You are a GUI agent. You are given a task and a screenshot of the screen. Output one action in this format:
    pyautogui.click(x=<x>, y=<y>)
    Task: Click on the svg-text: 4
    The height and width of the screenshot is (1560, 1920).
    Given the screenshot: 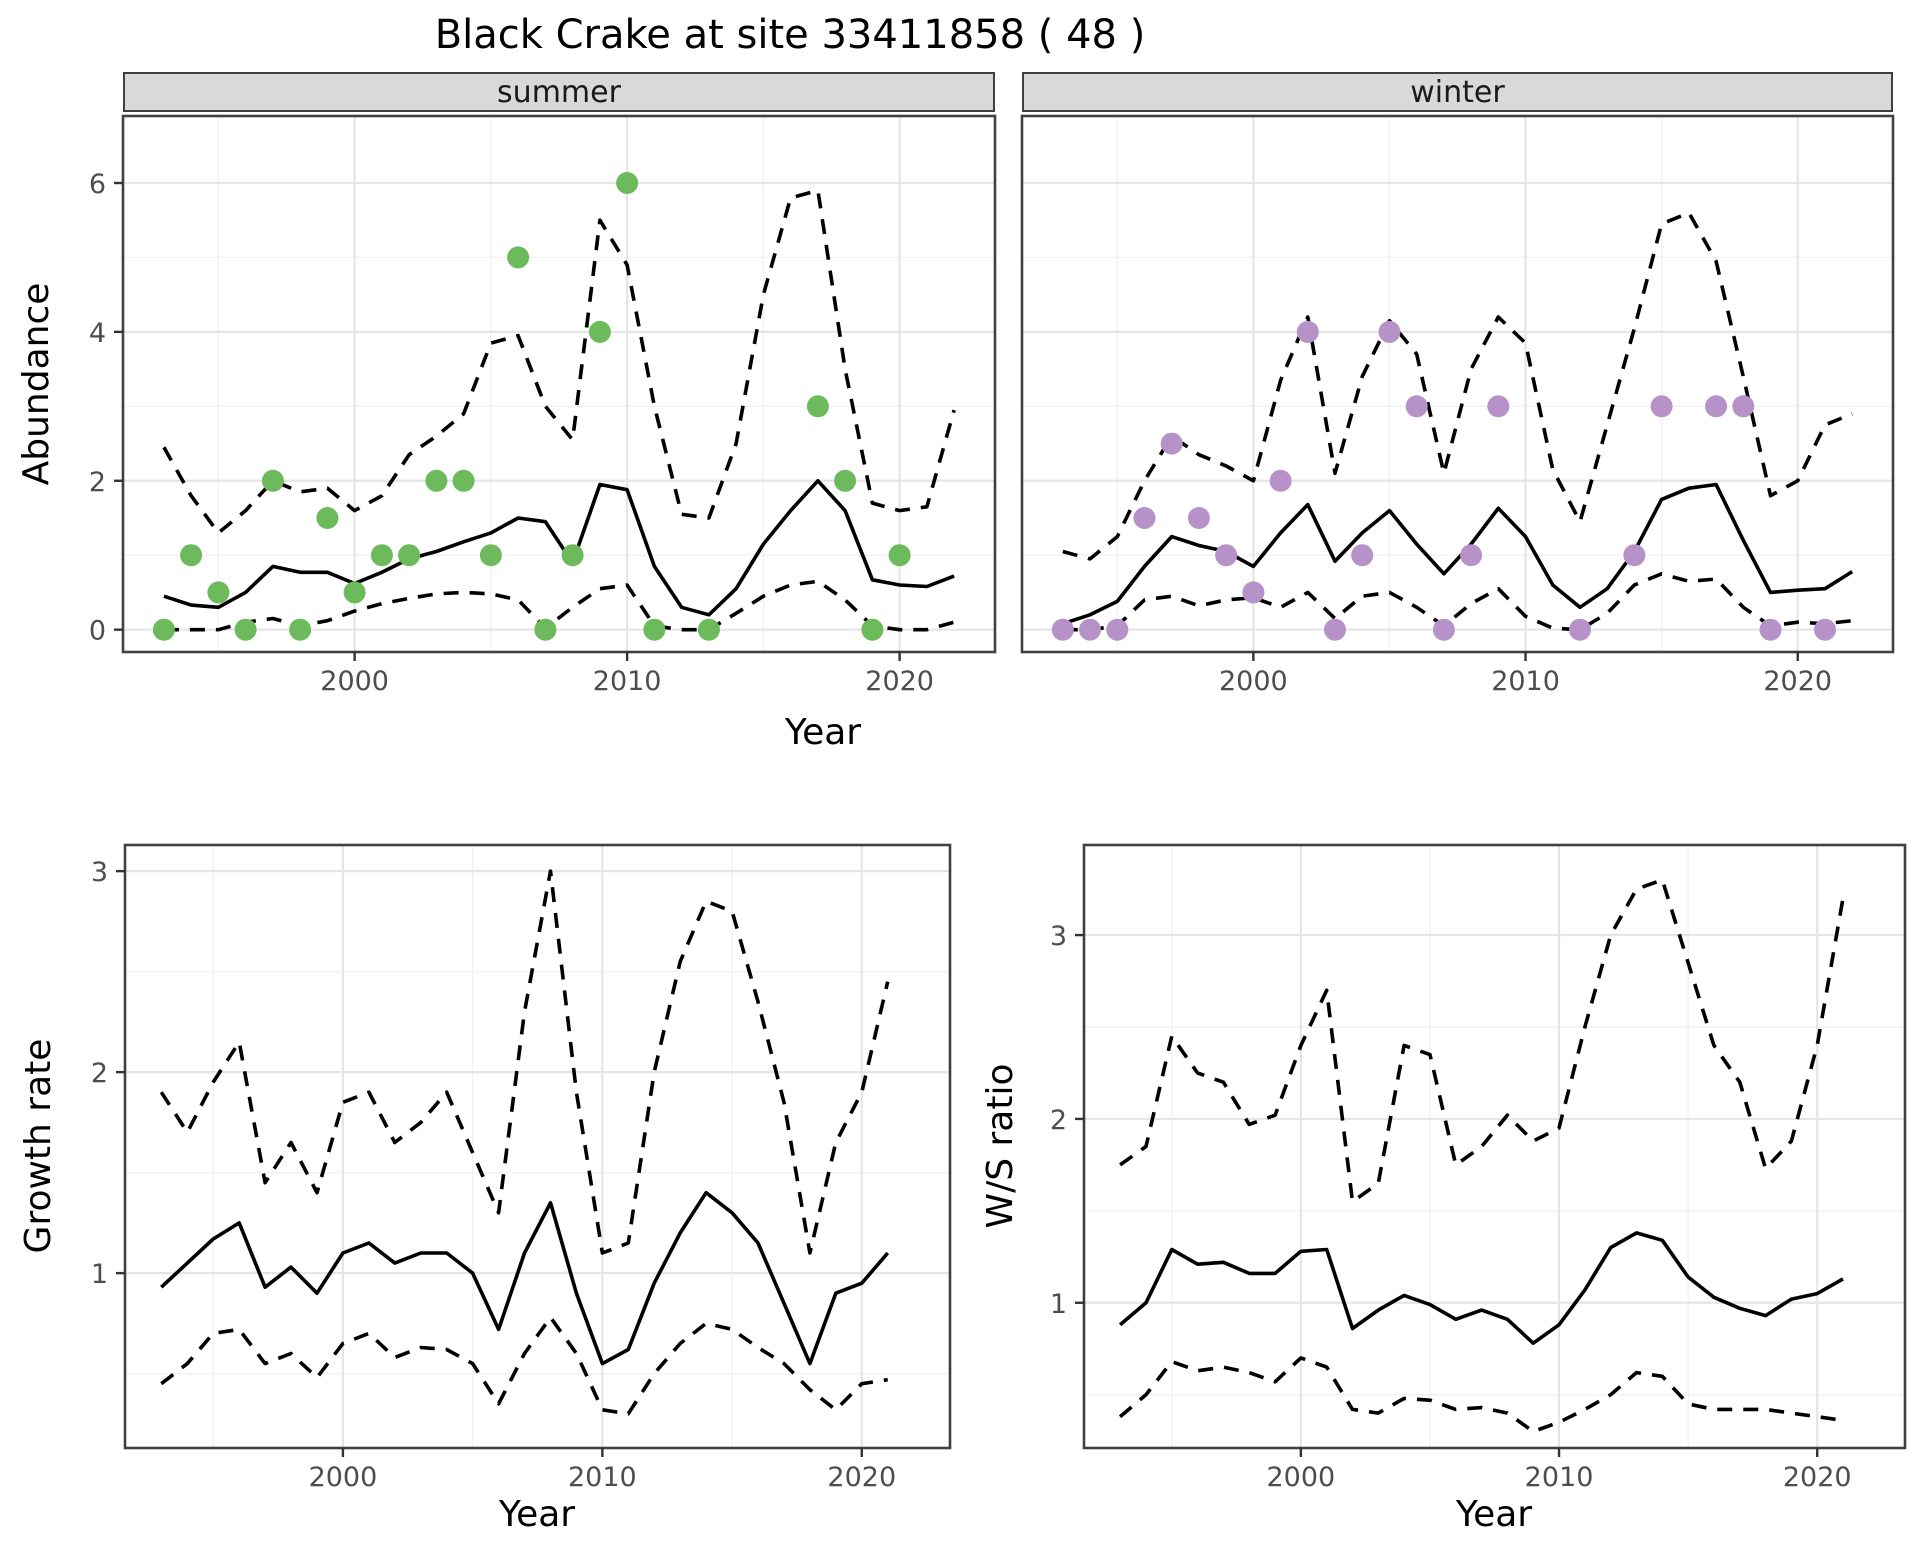 What is the action you would take?
    pyautogui.click(x=97, y=333)
    